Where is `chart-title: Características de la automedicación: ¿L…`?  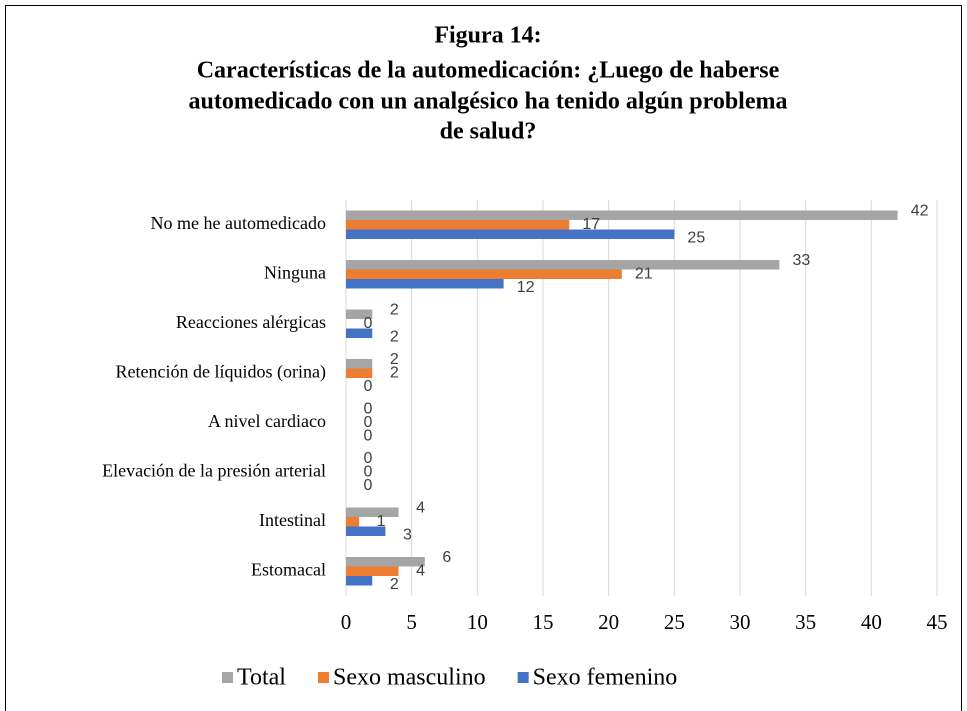 chart-title: Características de la automedicación: ¿L… is located at coordinates (488, 71).